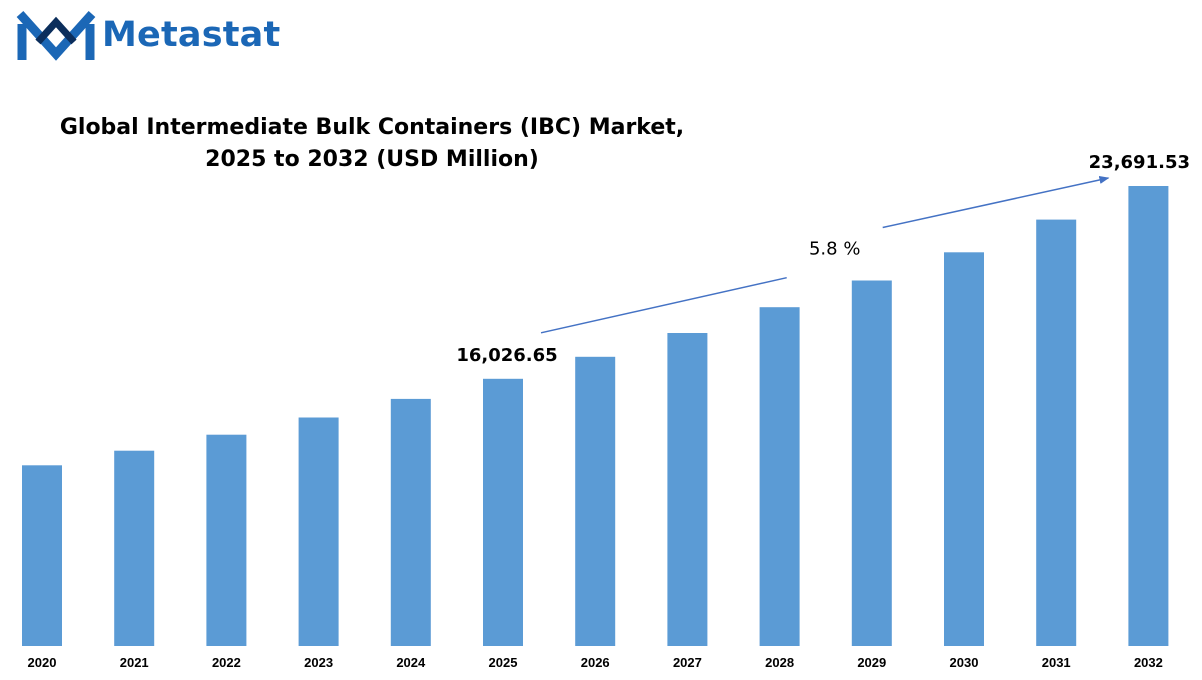  I want to click on brand-logo: Metastat, so click(148, 35).